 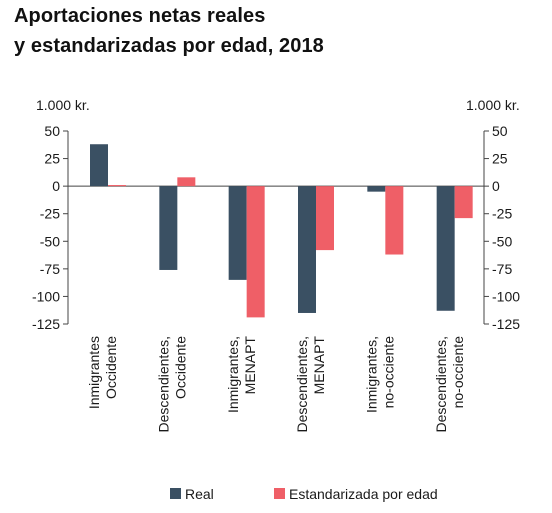 What do you see at coordinates (50, 241) in the screenshot?
I see `y-tick-label-left: -50` at bounding box center [50, 241].